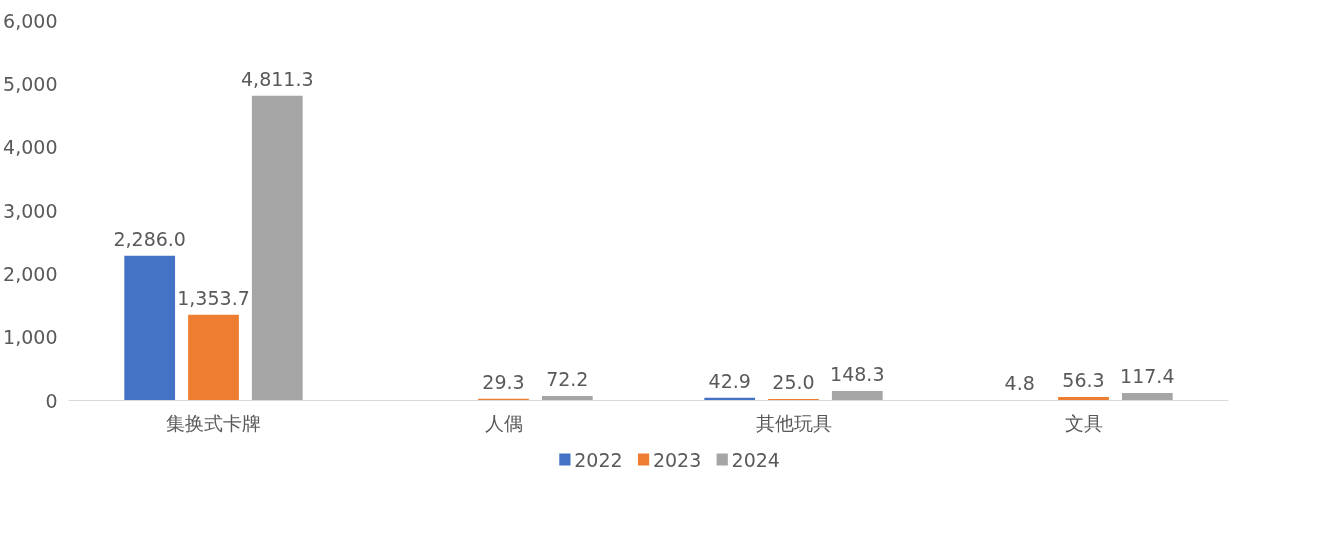 The height and width of the screenshot is (550, 1320). Describe the element at coordinates (755, 459) in the screenshot. I see `legend-label: 2024` at that location.